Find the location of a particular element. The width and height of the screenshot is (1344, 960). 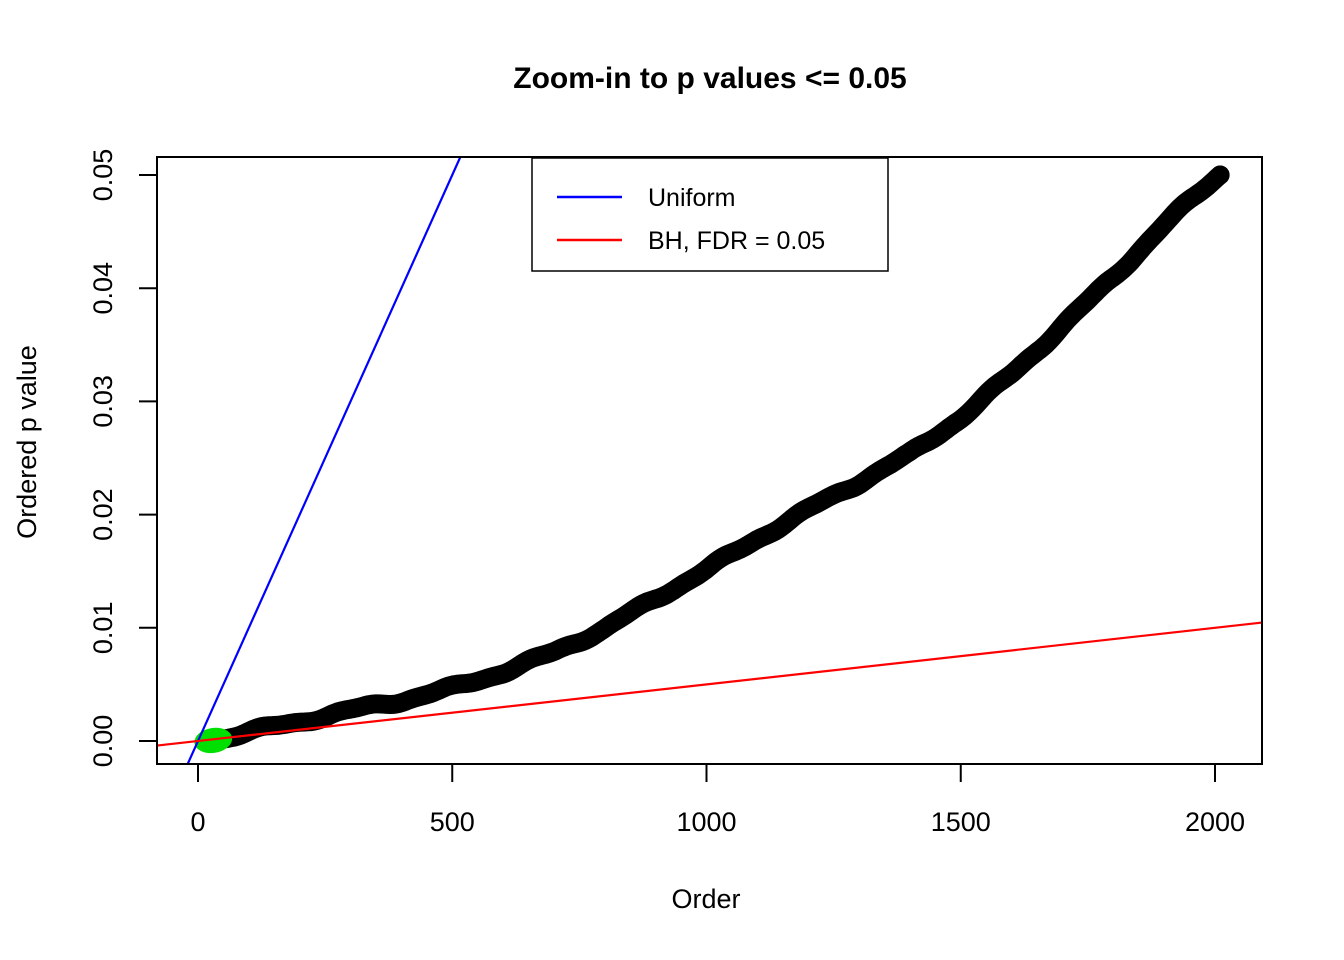

significant-points-cluster is located at coordinates (213, 740).